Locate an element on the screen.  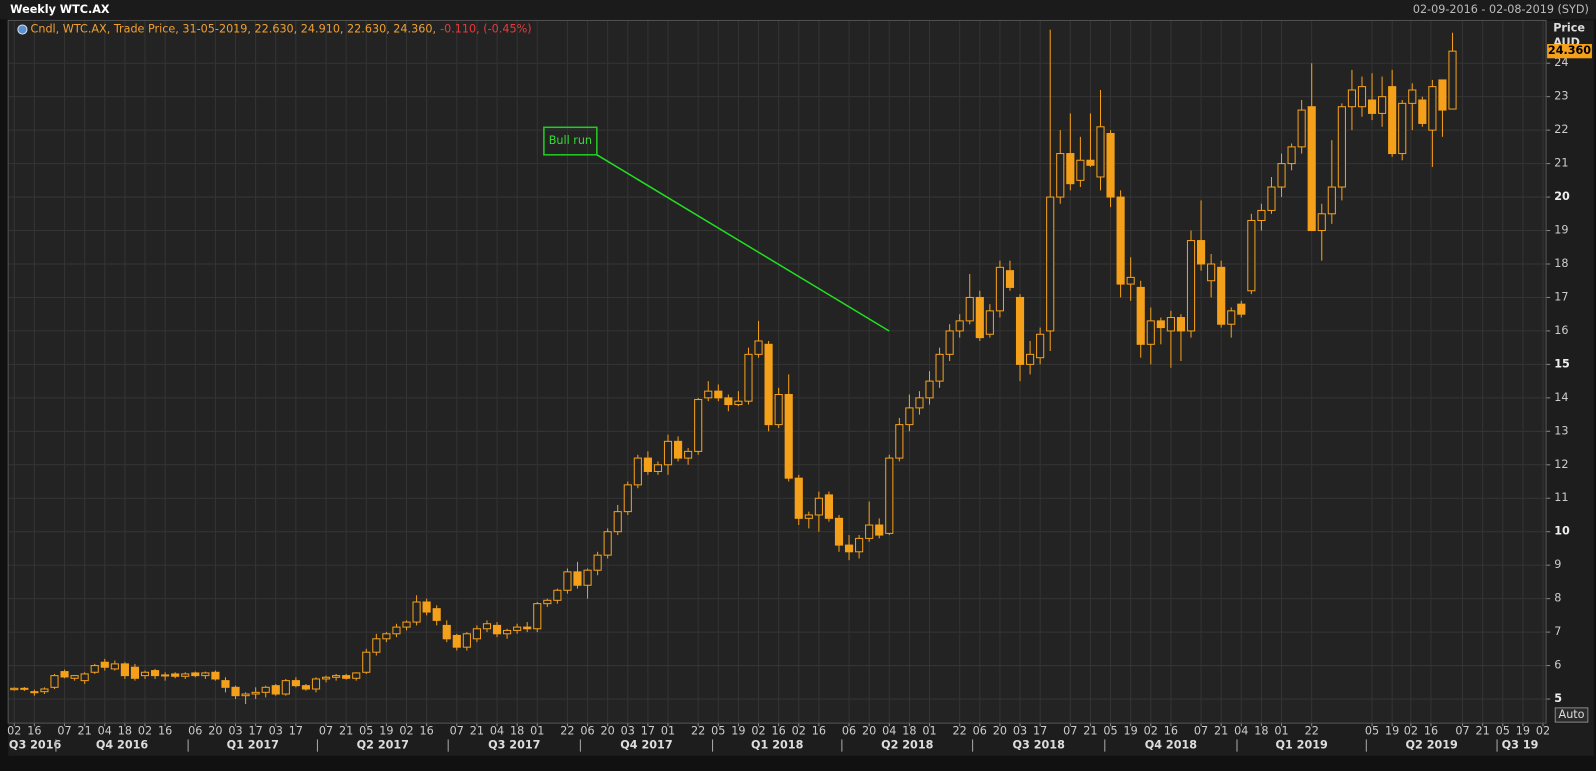
quarter-label: Q4 2017 is located at coordinates (646, 745).